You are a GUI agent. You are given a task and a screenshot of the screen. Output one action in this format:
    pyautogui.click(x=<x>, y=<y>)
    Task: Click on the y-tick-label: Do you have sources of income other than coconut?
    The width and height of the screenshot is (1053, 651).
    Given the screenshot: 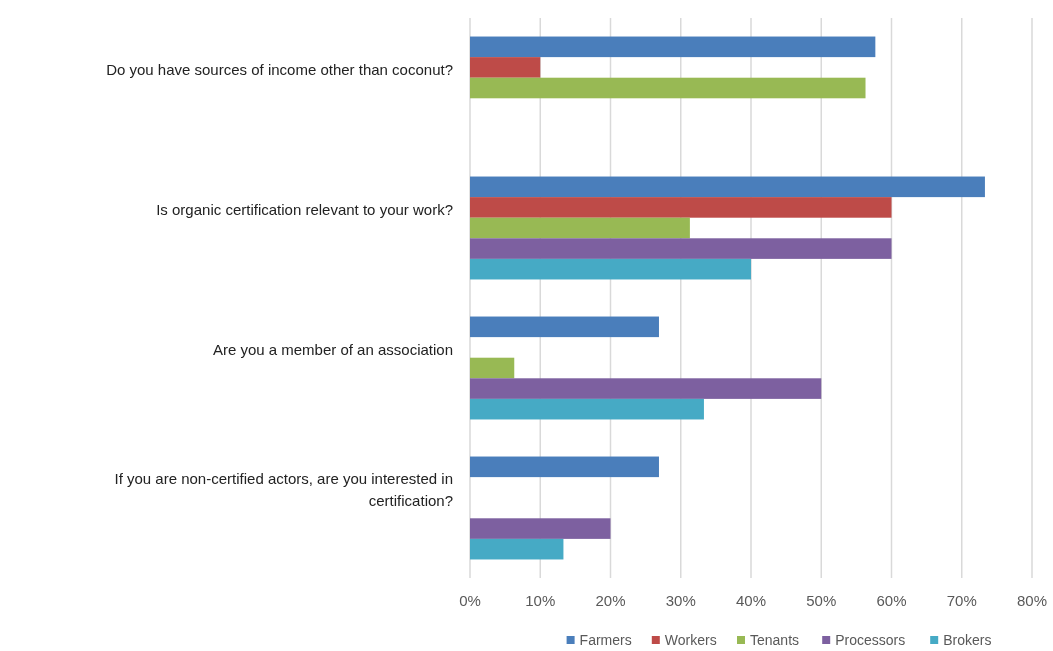 What is the action you would take?
    pyautogui.click(x=279, y=69)
    